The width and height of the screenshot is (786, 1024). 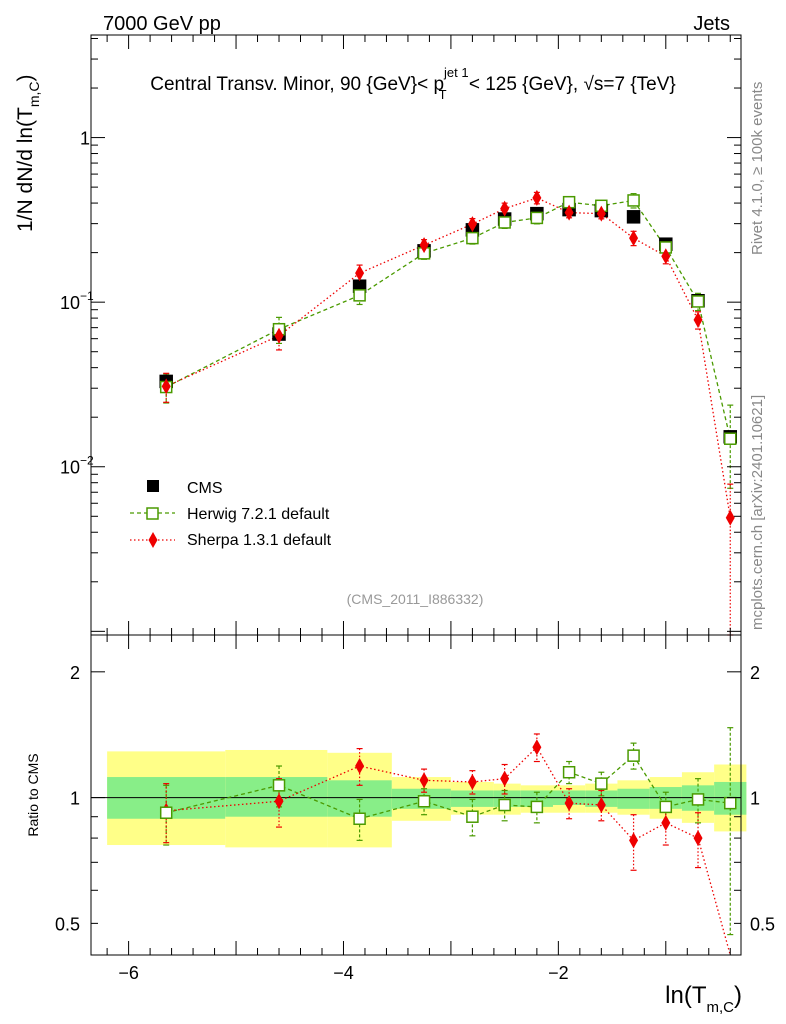 What do you see at coordinates (34, 94) in the screenshot?
I see `y-axis-label-sub: m,C` at bounding box center [34, 94].